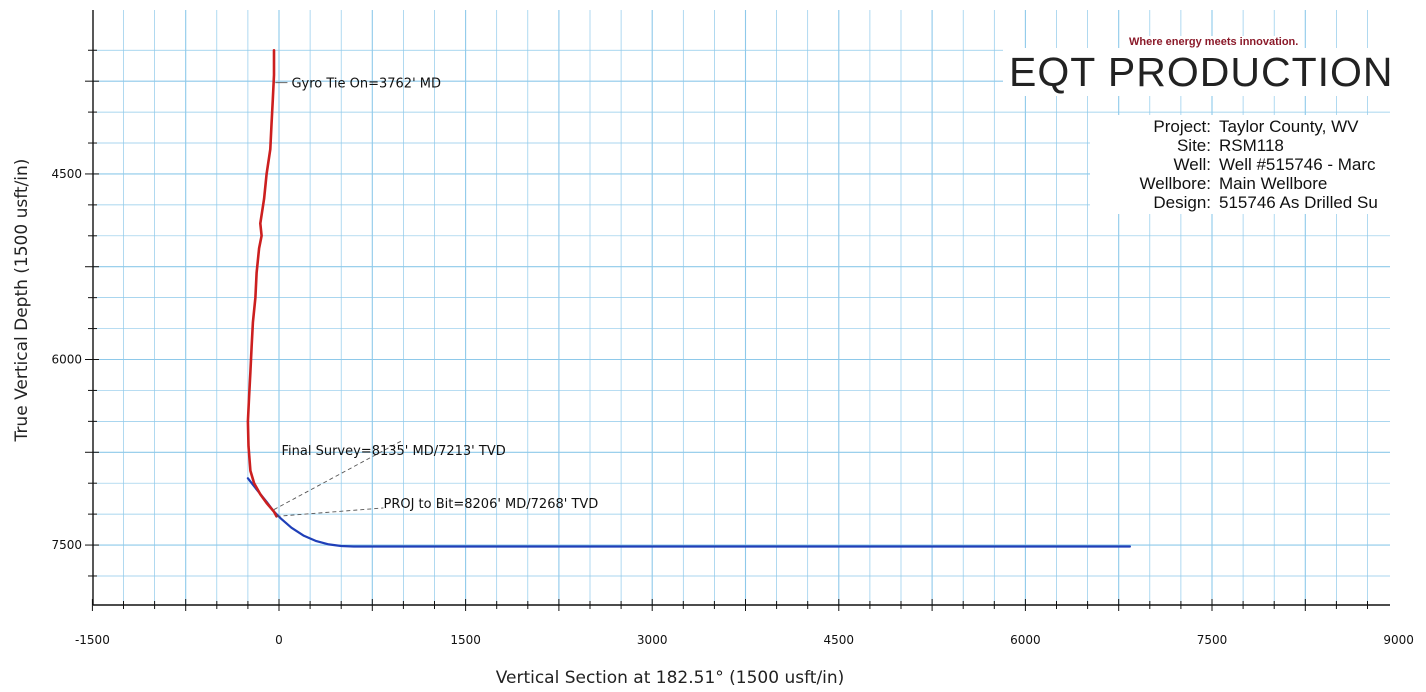 This screenshot has height=692, width=1426. What do you see at coordinates (1193, 145) in the screenshot?
I see `info-key: Site:` at bounding box center [1193, 145].